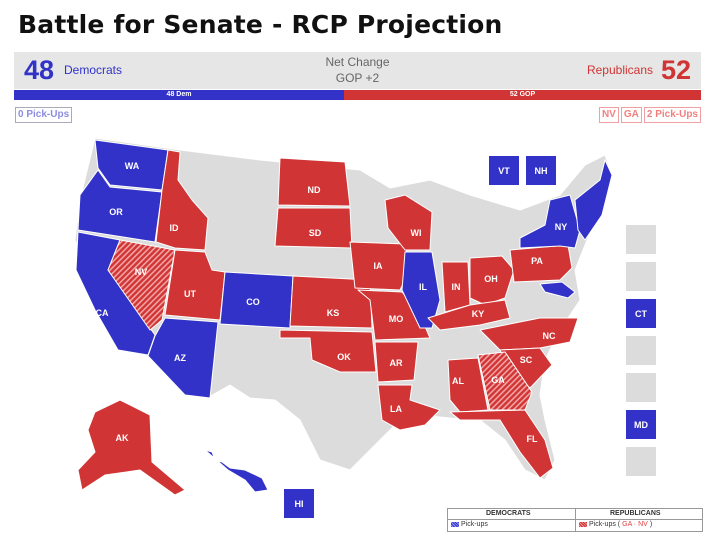  What do you see at coordinates (331, 302) in the screenshot?
I see `state-ks` at bounding box center [331, 302].